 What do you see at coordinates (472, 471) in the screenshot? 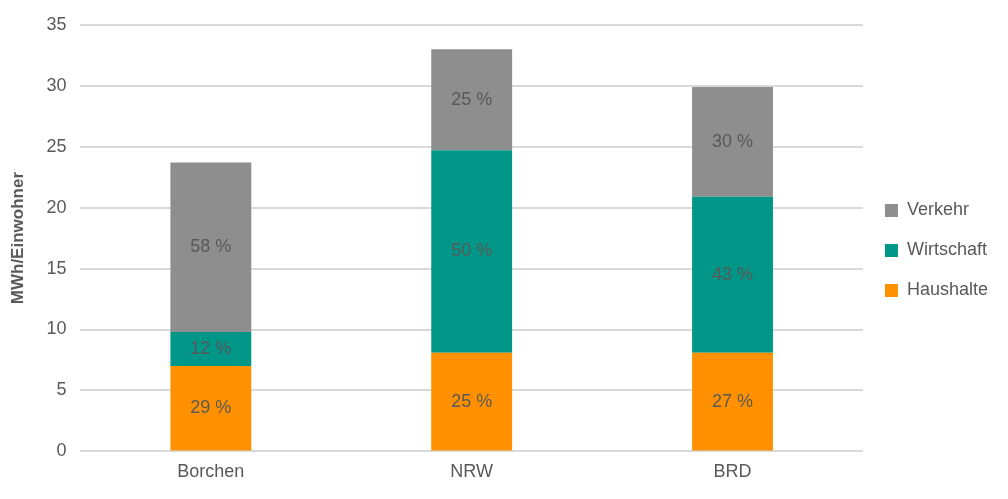
I see `x-tick-label: NRW` at bounding box center [472, 471].